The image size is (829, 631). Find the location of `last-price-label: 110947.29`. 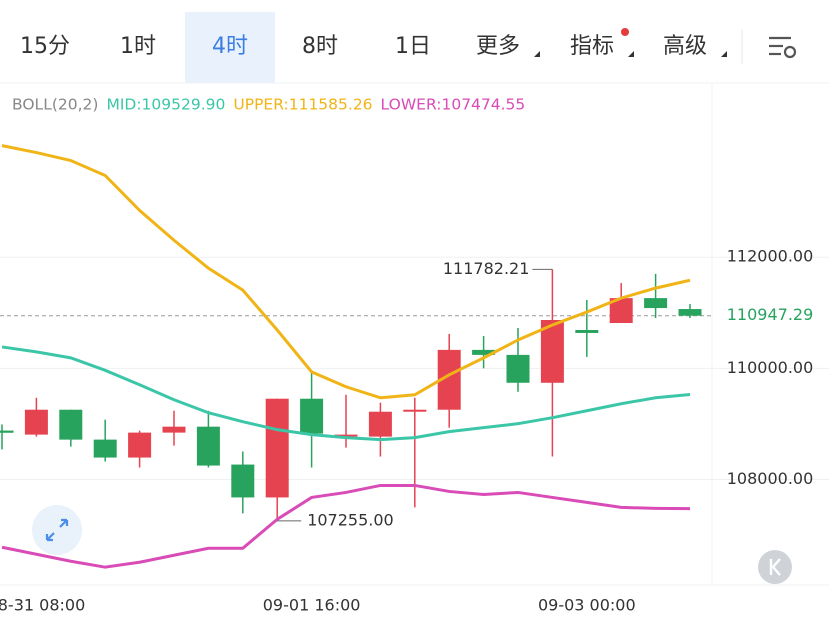

last-price-label: 110947.29 is located at coordinates (770, 314).